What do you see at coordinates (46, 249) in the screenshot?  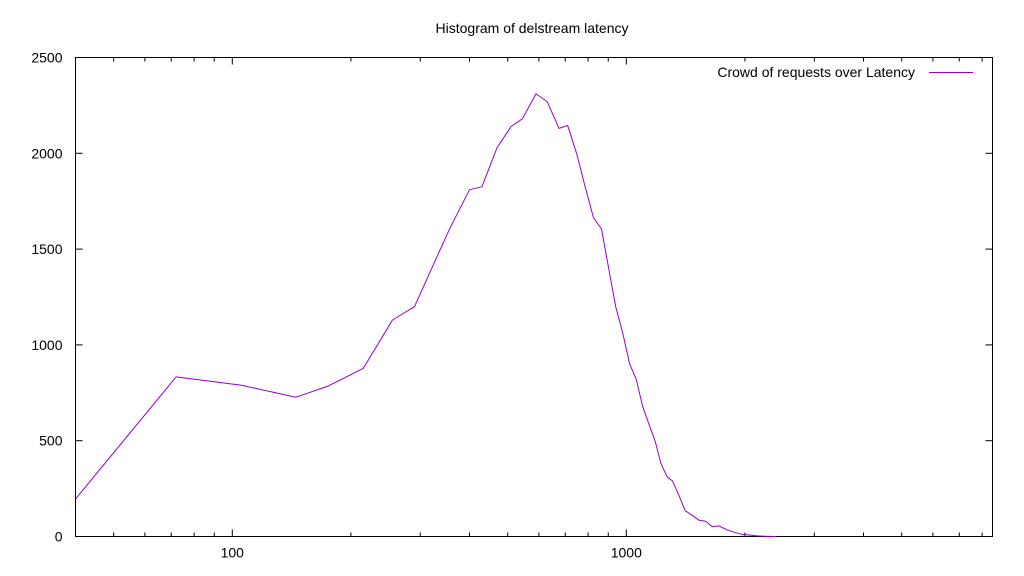 I see `y-tick-label: 1500` at bounding box center [46, 249].